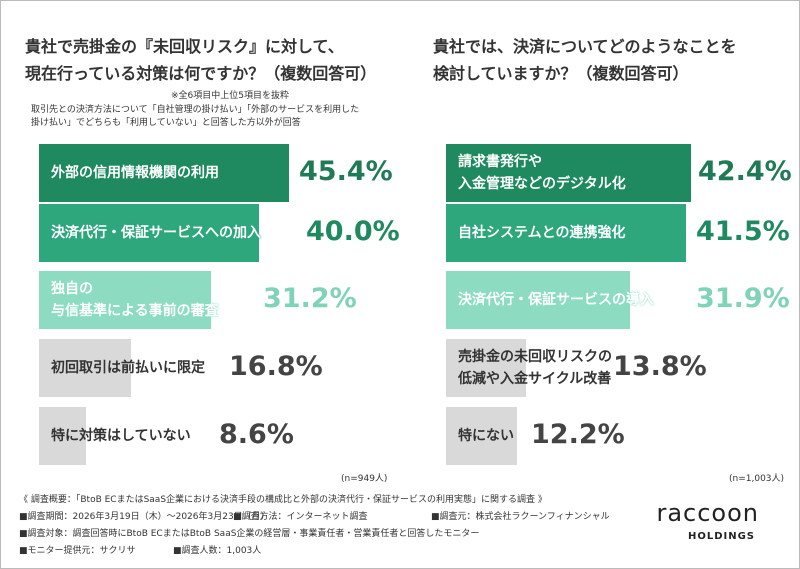 The height and width of the screenshot is (569, 800). Describe the element at coordinates (707, 513) in the screenshot. I see `logo: raccoon` at that location.